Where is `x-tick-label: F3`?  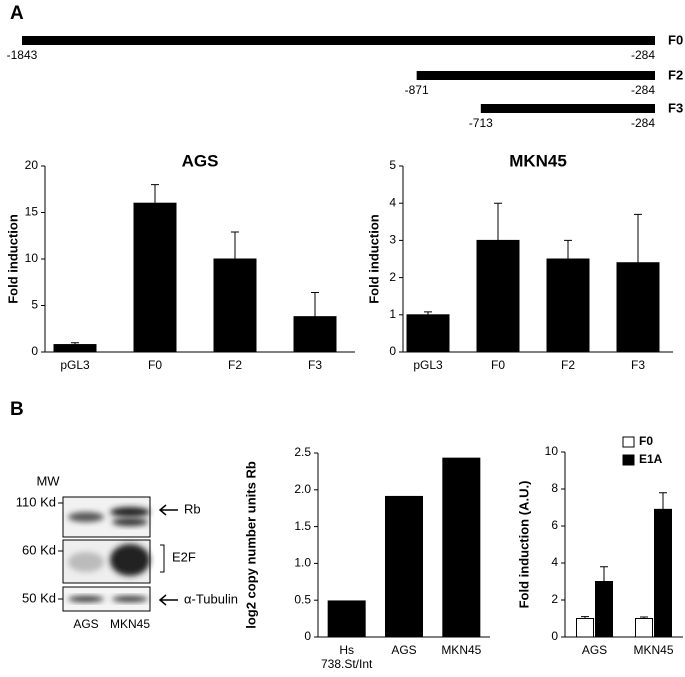 x-tick-label: F3 is located at coordinates (637, 365).